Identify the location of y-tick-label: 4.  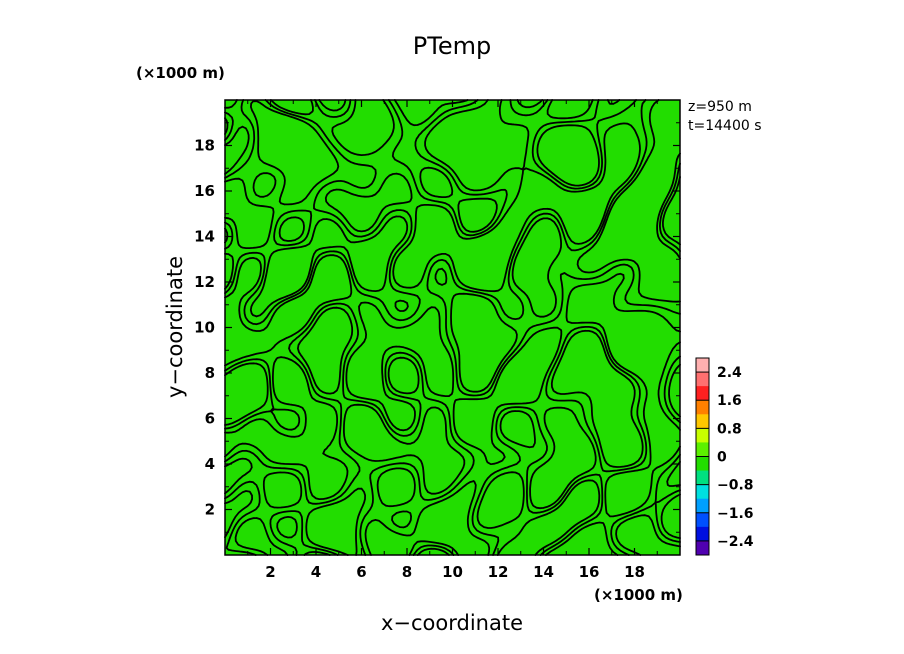
(210, 464).